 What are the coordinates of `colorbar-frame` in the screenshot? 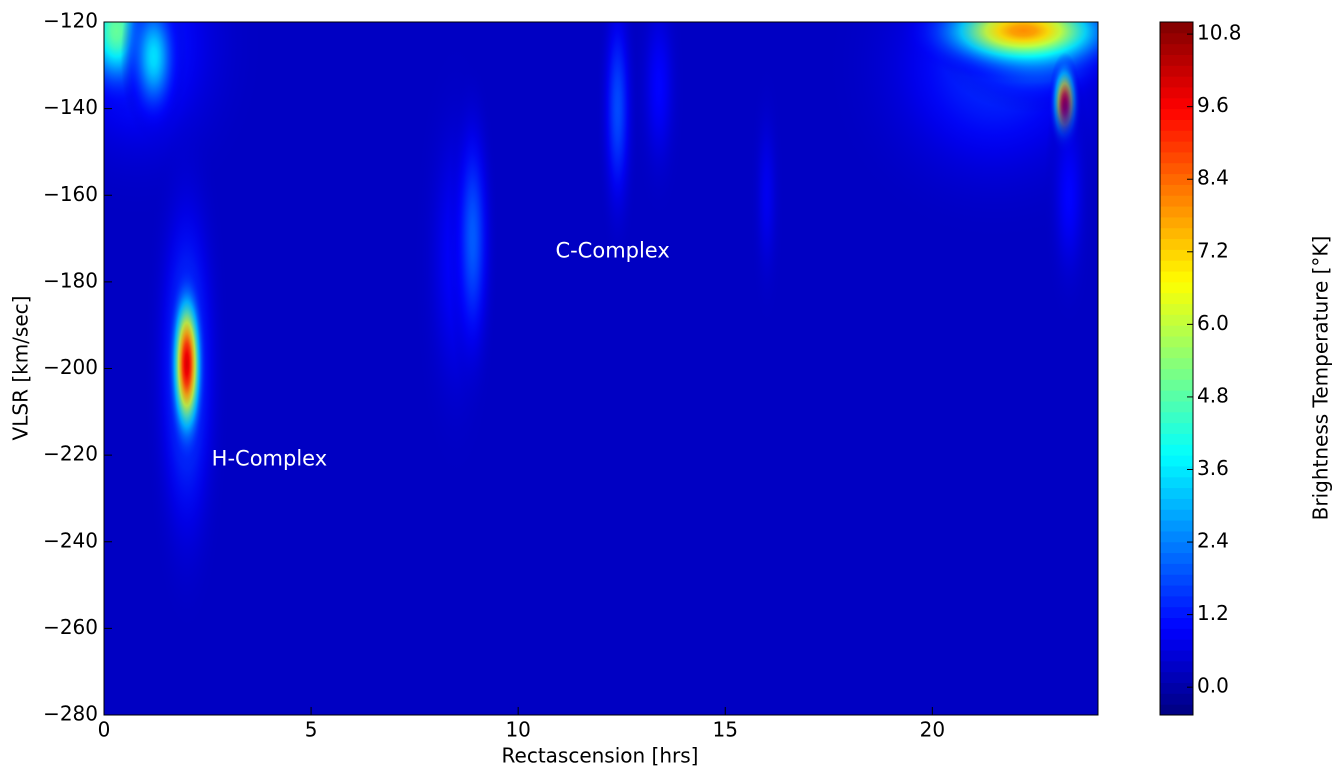 It's located at (1176, 368).